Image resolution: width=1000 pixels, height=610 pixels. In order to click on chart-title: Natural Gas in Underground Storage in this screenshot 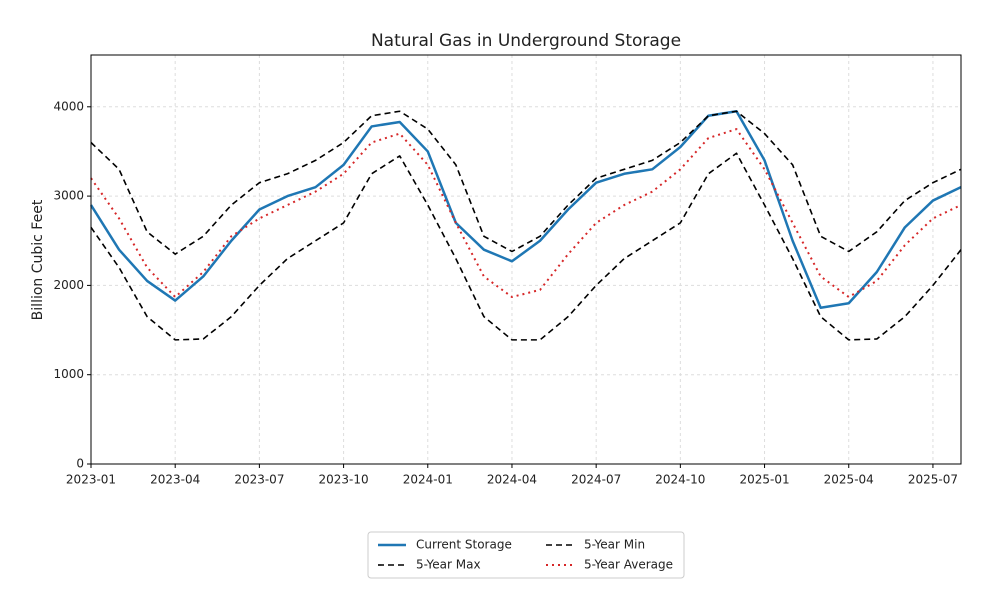, I will do `click(526, 41)`.